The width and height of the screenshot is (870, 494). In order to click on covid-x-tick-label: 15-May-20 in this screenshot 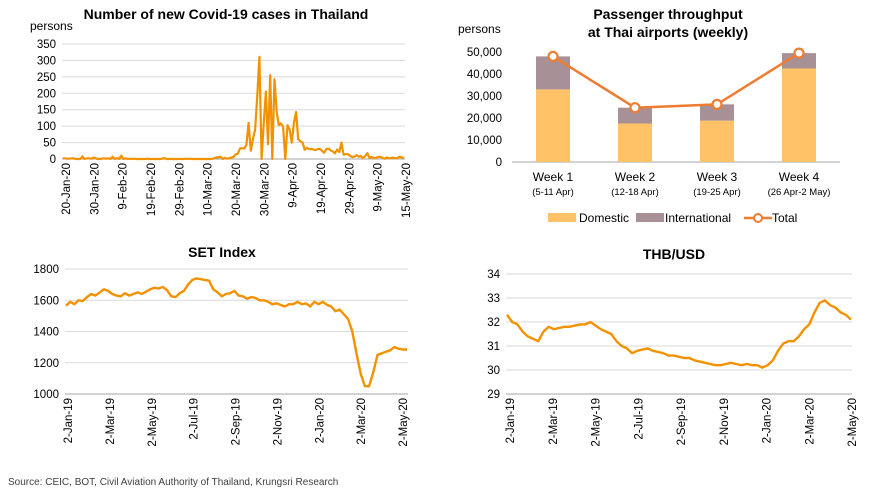, I will do `click(407, 190)`.